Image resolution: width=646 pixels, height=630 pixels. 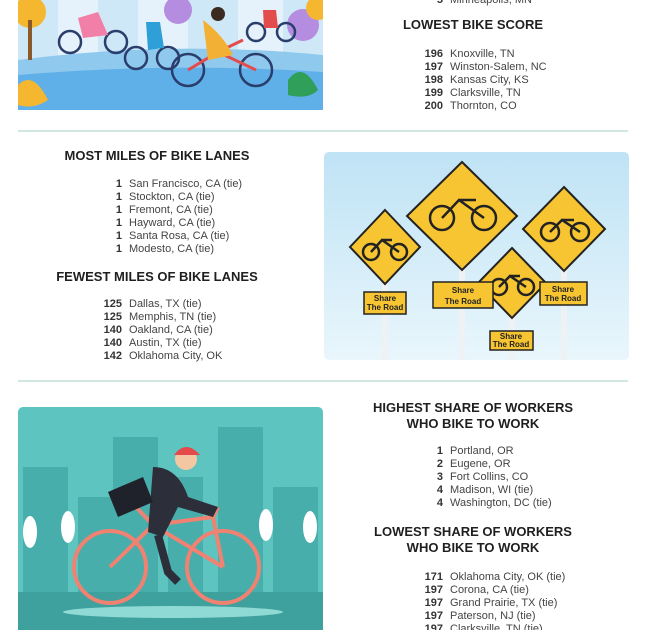 I want to click on city-name: Clarksville, TN (tie), so click(x=496, y=626).